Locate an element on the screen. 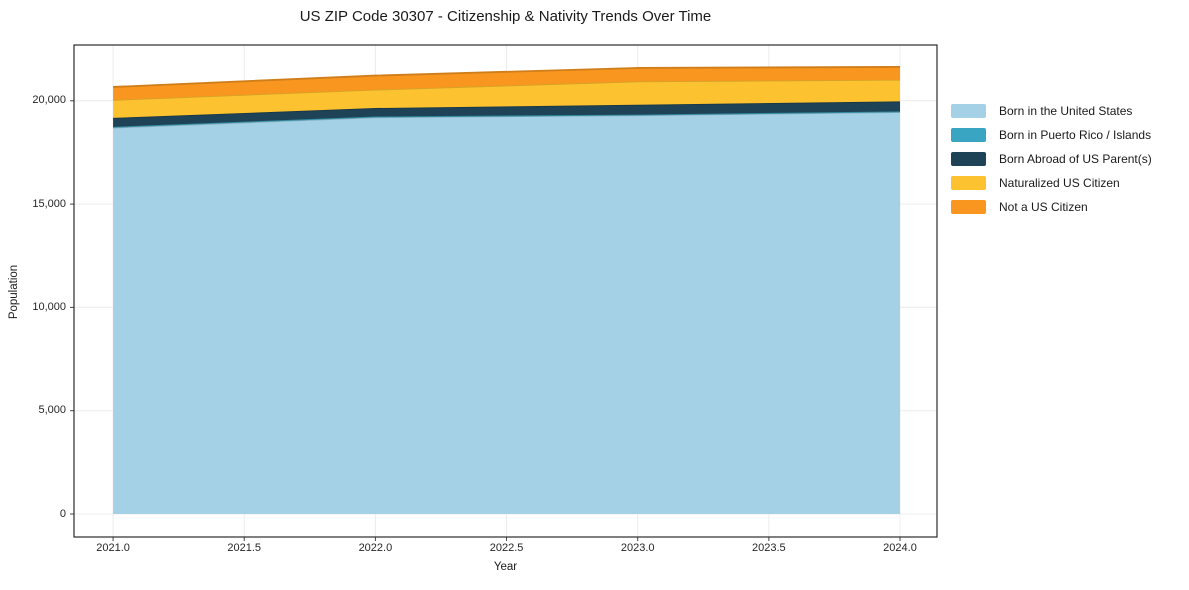 The width and height of the screenshot is (1189, 590). x-tick-label: 2021.0 is located at coordinates (113, 548).